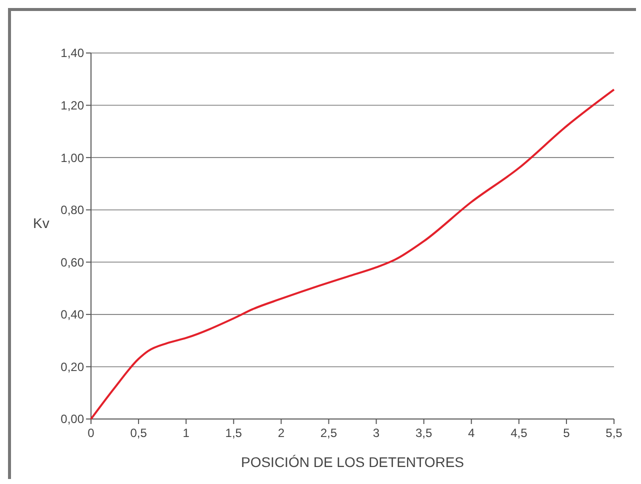 The height and width of the screenshot is (484, 641). Describe the element at coordinates (472, 433) in the screenshot. I see `x-tick-label: 4` at that location.